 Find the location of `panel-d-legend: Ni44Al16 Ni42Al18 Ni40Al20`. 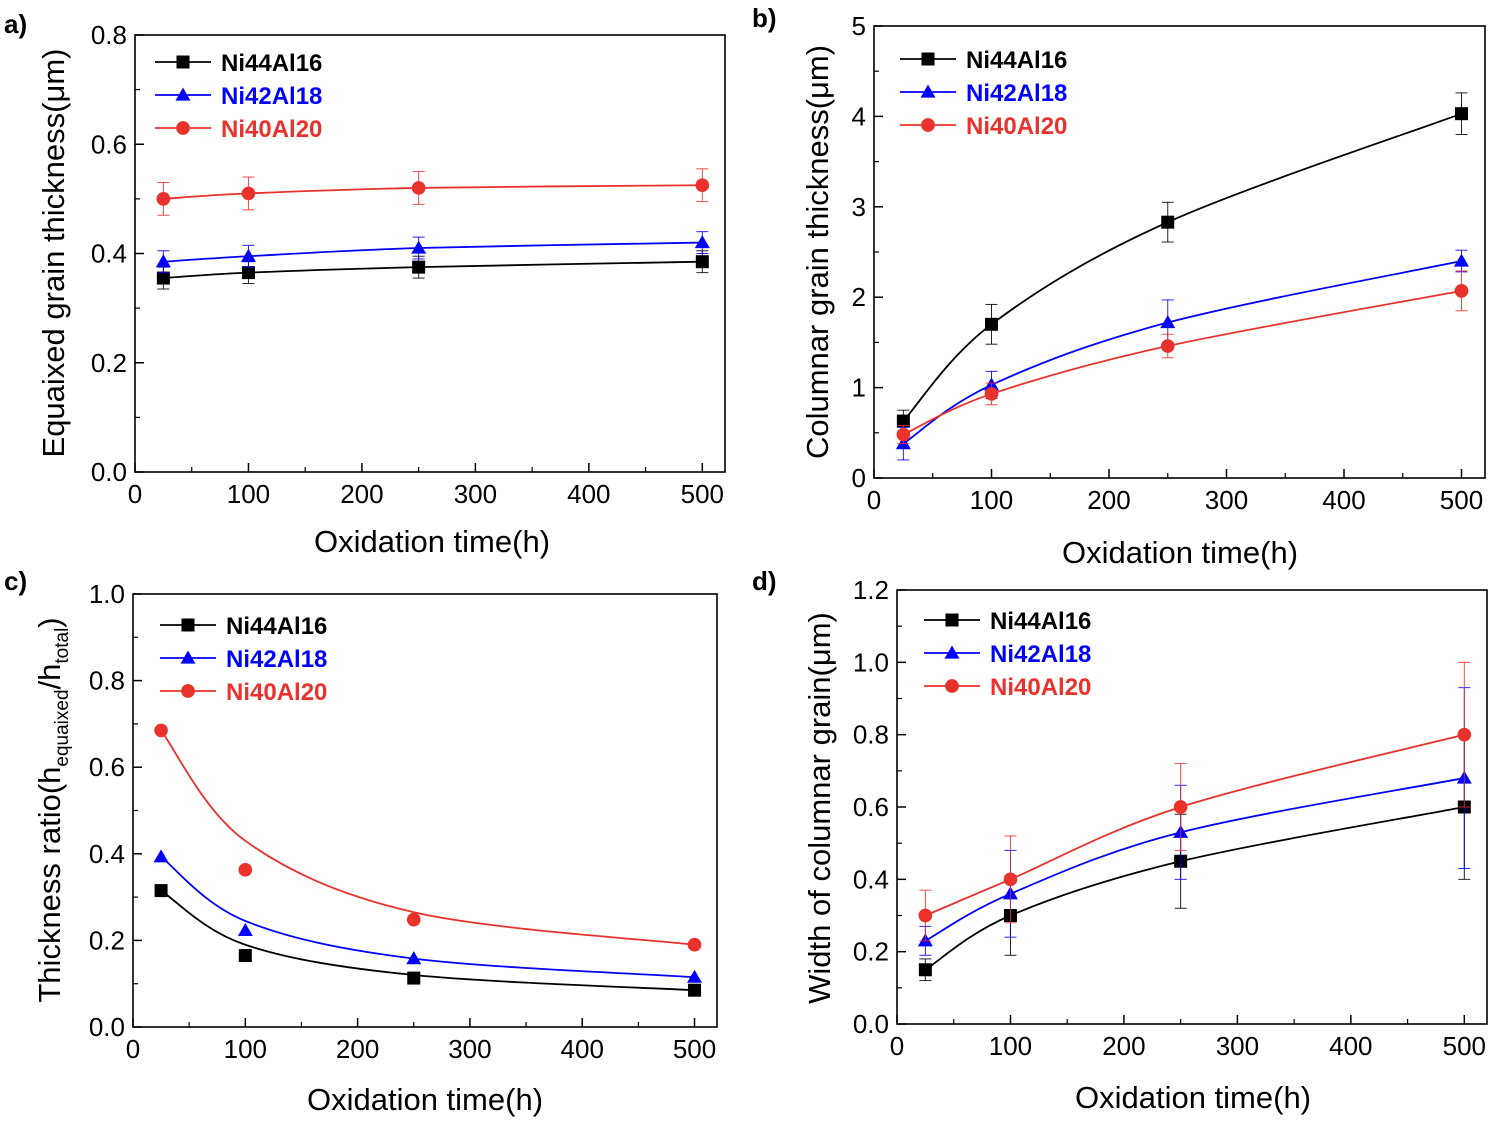

panel-d-legend: Ni44Al16 Ni42Al18 Ni40Al20 is located at coordinates (1007, 654).